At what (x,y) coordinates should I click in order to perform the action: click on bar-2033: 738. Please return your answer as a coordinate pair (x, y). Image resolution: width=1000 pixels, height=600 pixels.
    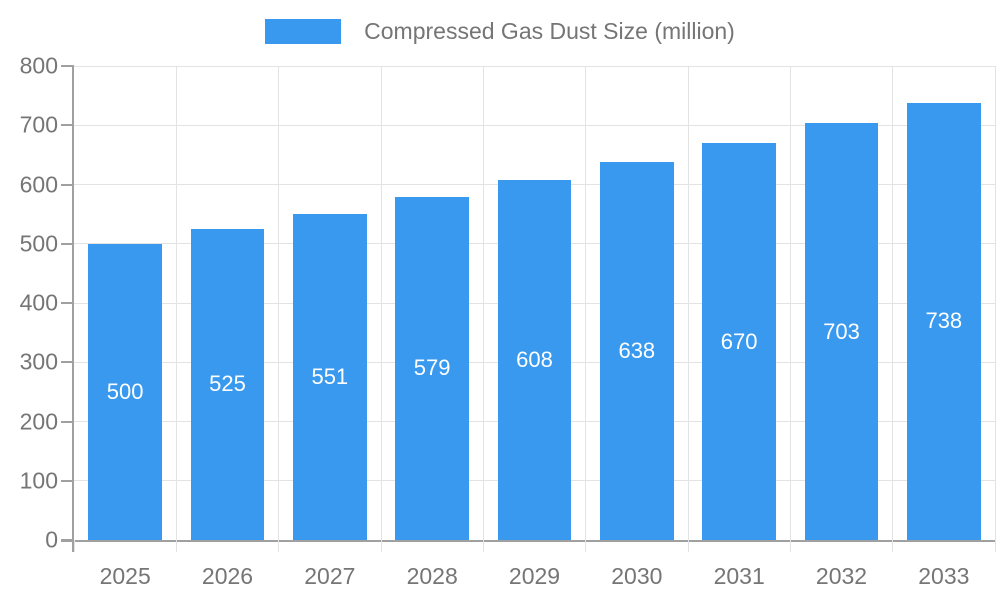
    Looking at the image, I should click on (943, 321).